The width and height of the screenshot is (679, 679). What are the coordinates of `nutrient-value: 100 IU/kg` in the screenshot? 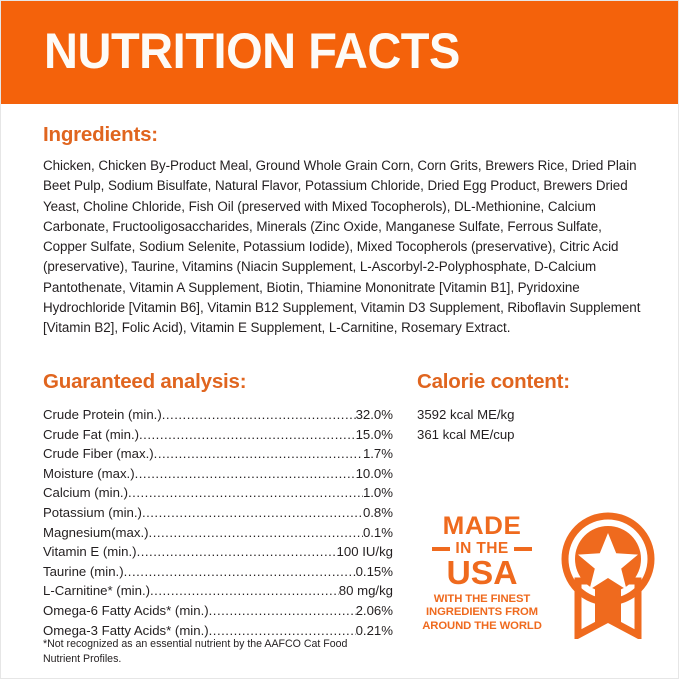 It's located at (364, 552).